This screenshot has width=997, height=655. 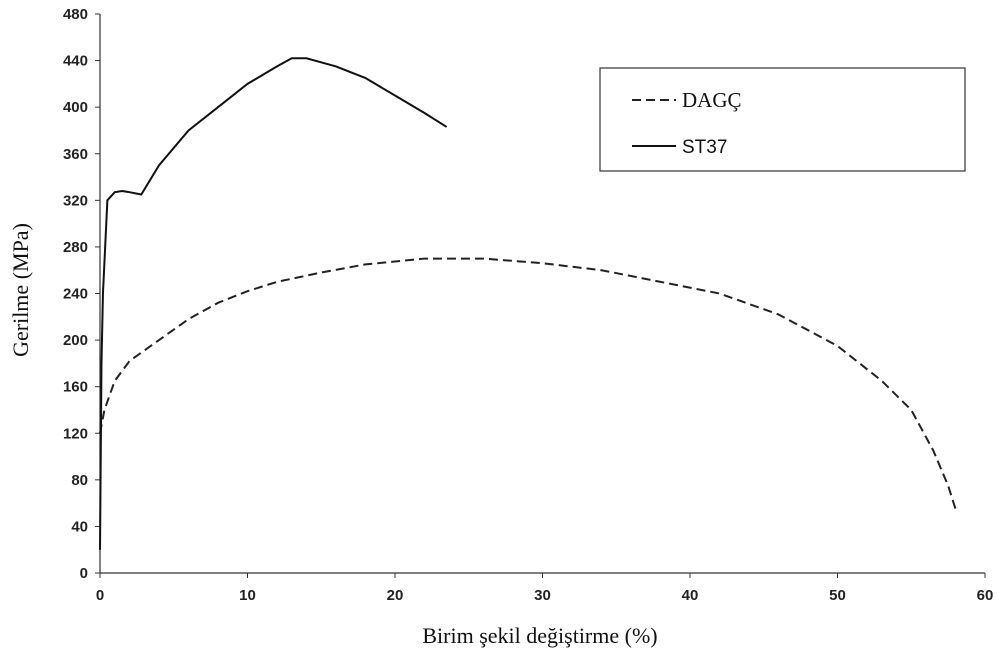 I want to click on x-tick-label: 0, so click(x=100, y=595).